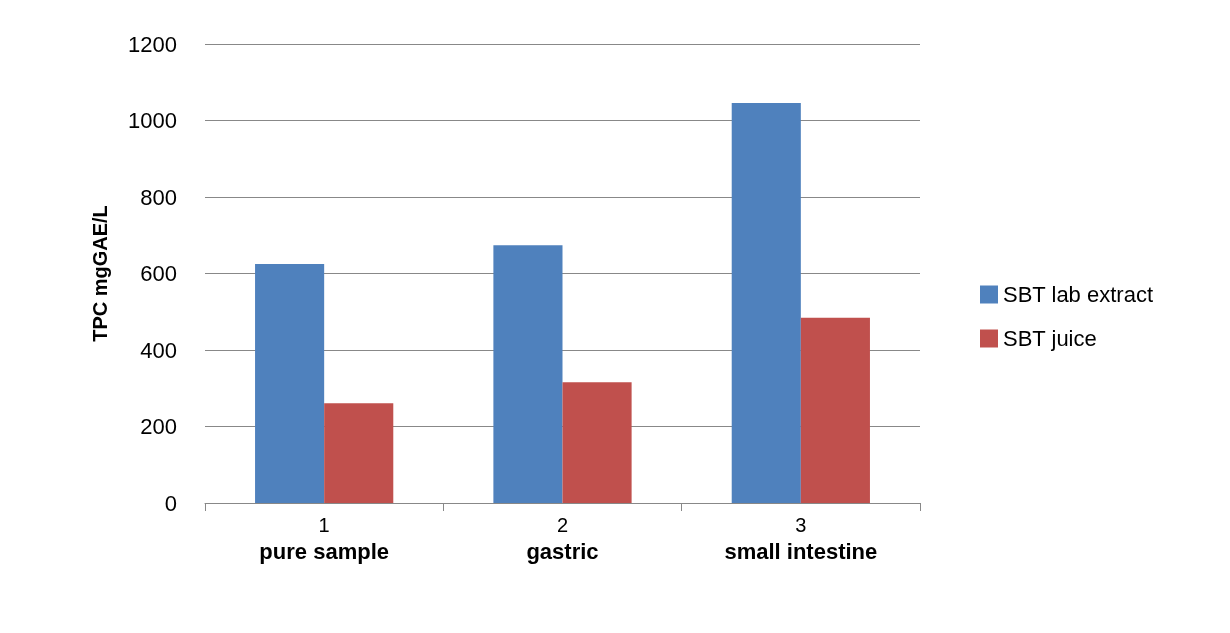 This screenshot has height=633, width=1230. Describe the element at coordinates (158, 426) in the screenshot. I see `y-tick-label: 200` at that location.